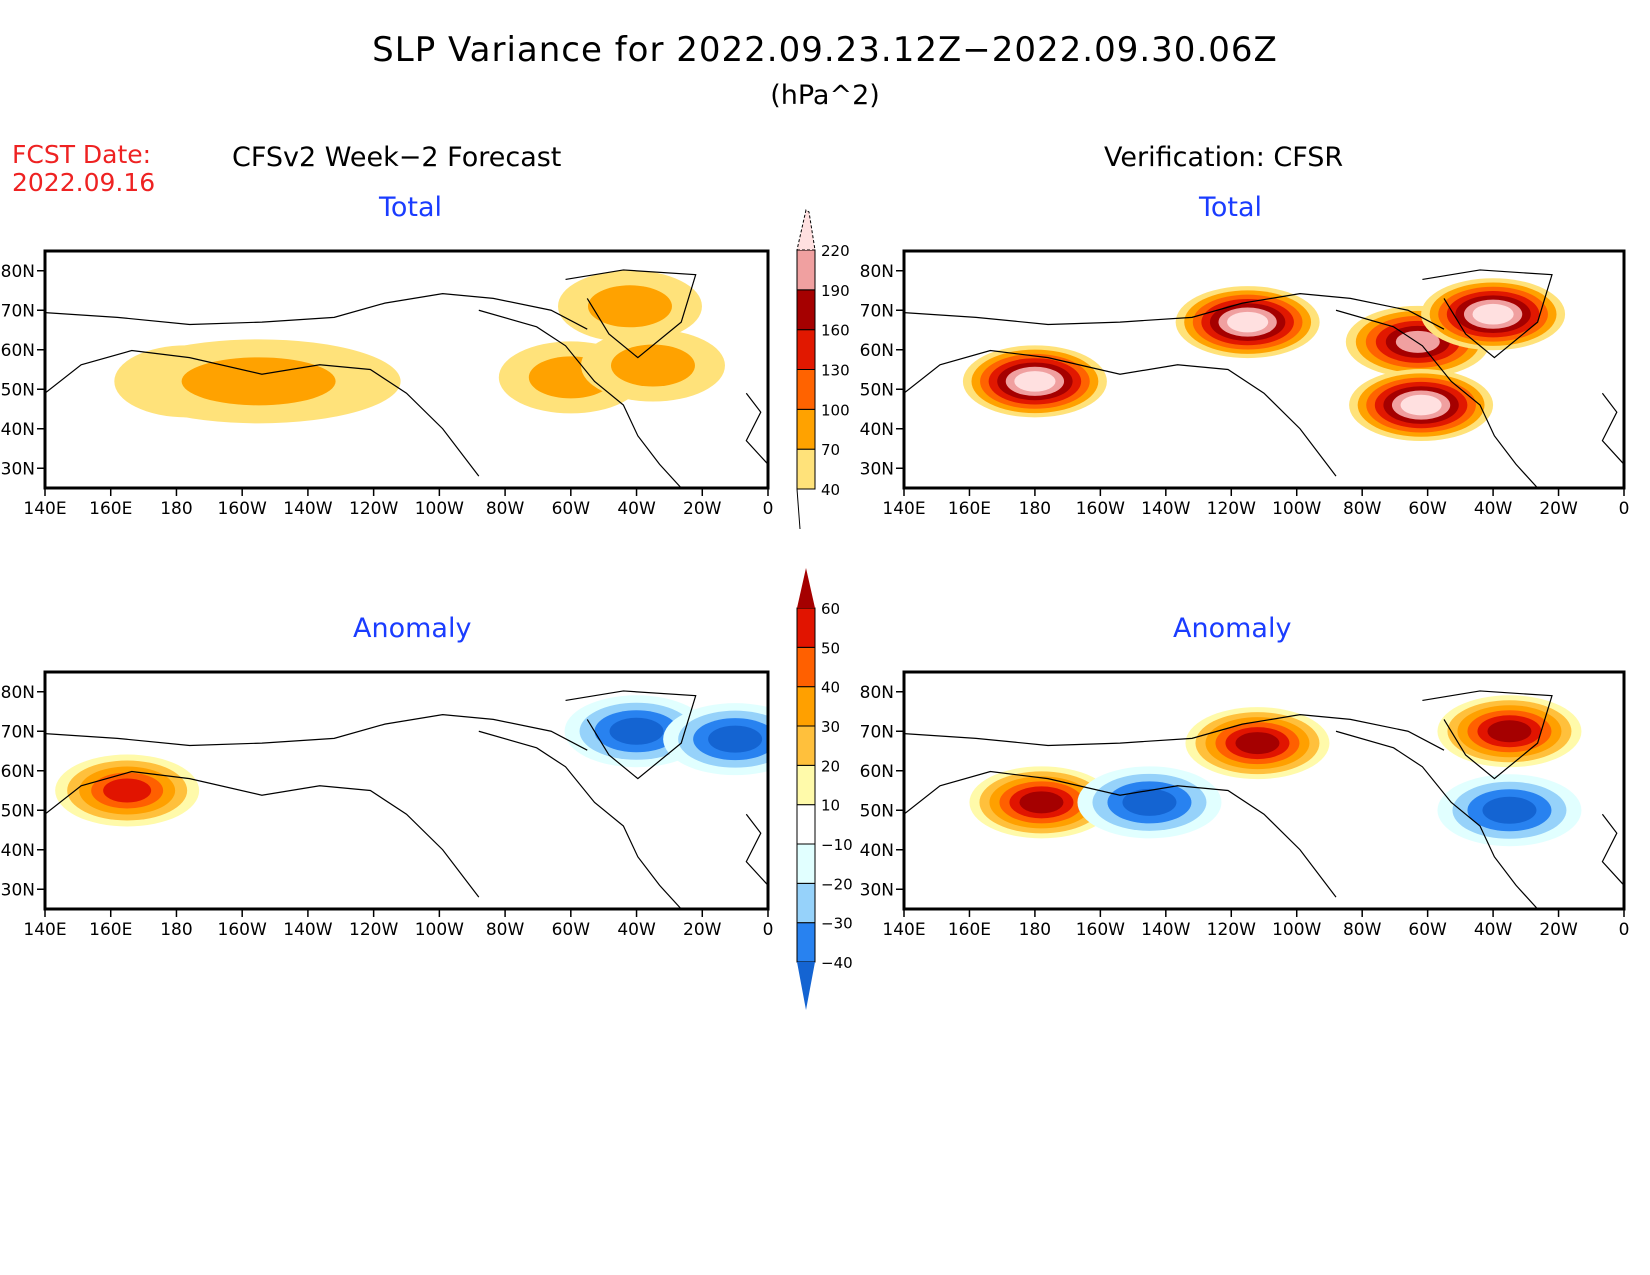  Describe the element at coordinates (830, 727) in the screenshot. I see `colorbar-anomaly-label: 30` at that location.